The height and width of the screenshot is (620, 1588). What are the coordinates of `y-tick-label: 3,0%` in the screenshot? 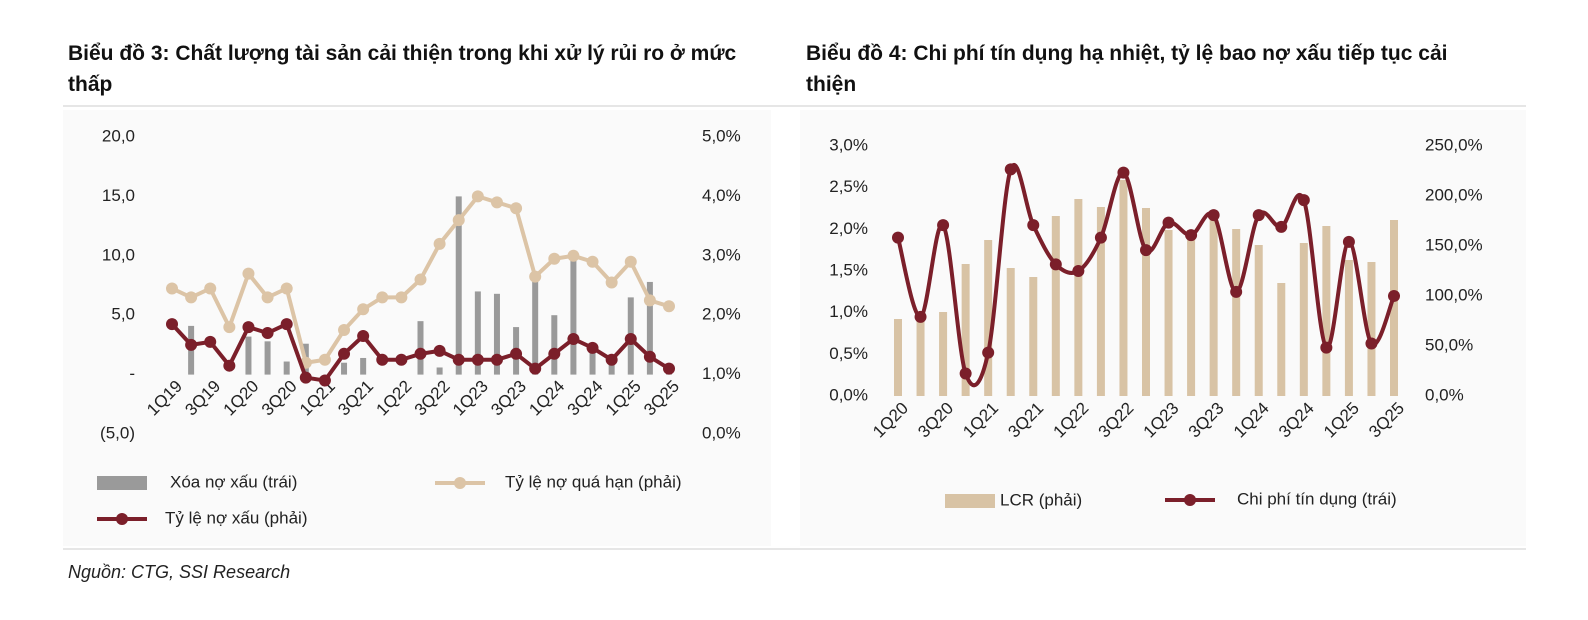 It's located at (848, 144).